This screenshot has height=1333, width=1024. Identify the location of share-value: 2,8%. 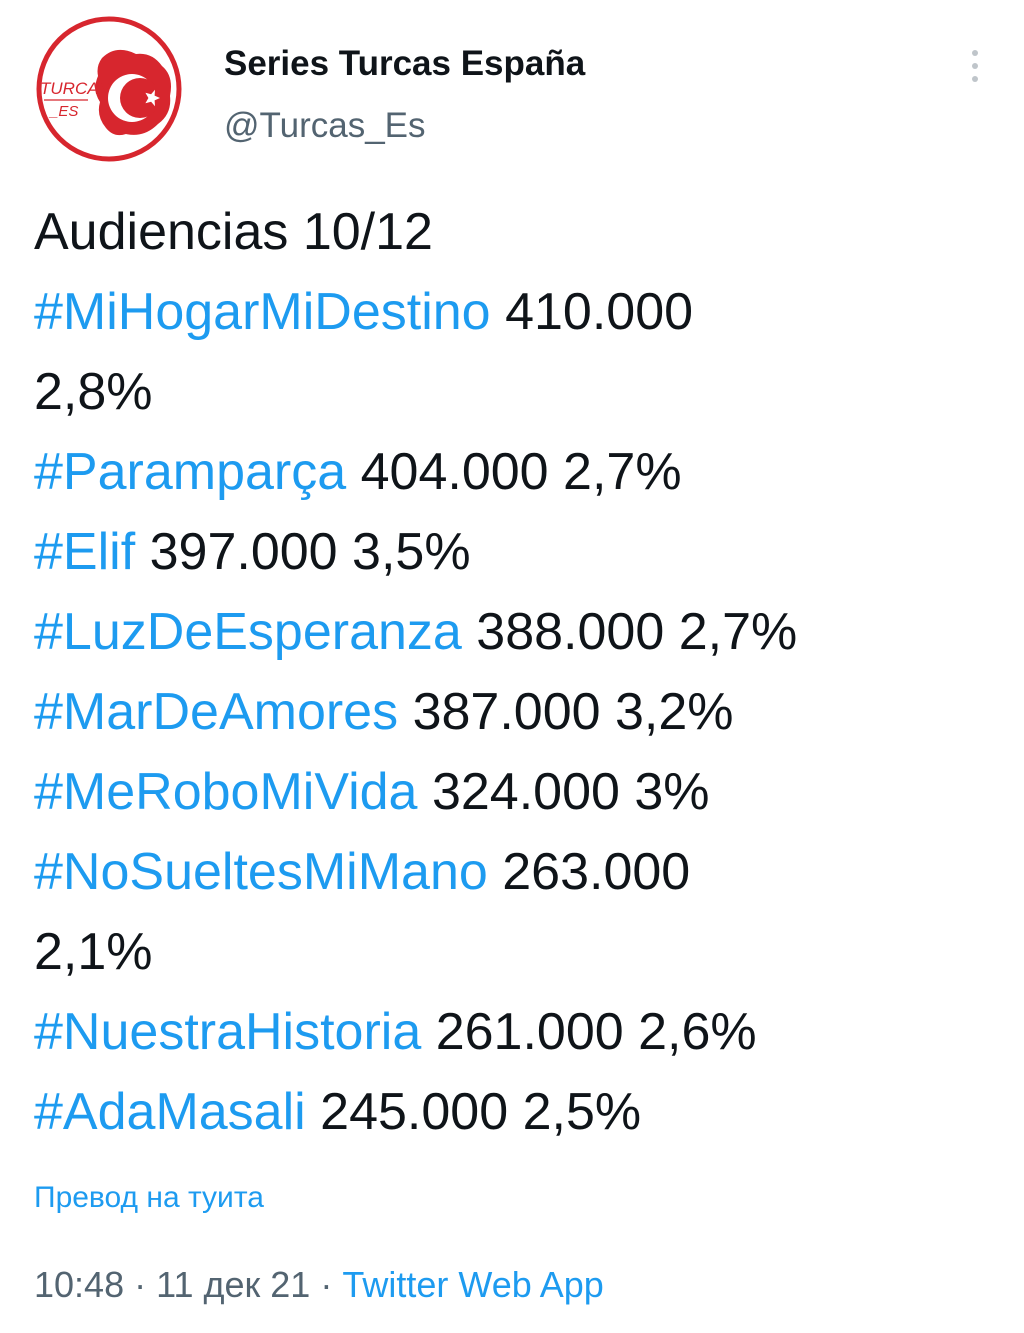
(93, 392).